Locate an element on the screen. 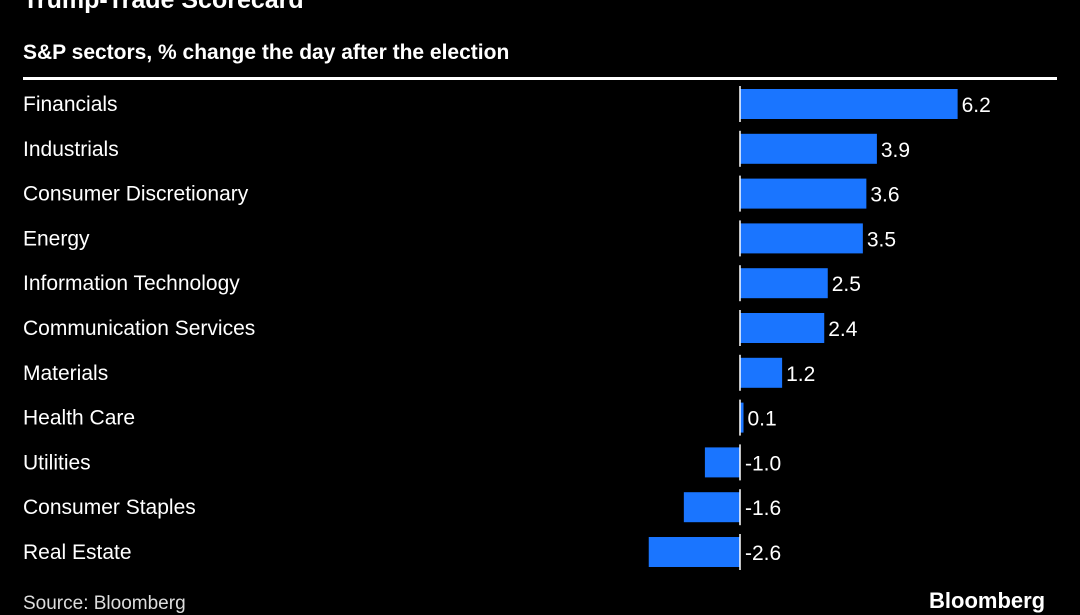 The image size is (1080, 615). header-rule is located at coordinates (540, 78).